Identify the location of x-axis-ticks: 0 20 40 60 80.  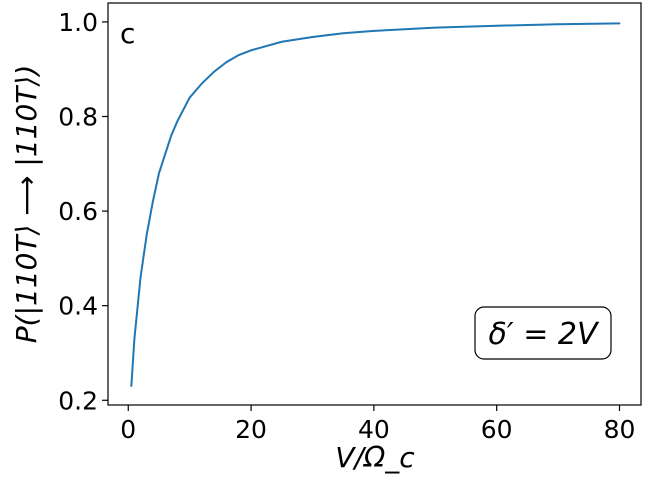
(377, 424).